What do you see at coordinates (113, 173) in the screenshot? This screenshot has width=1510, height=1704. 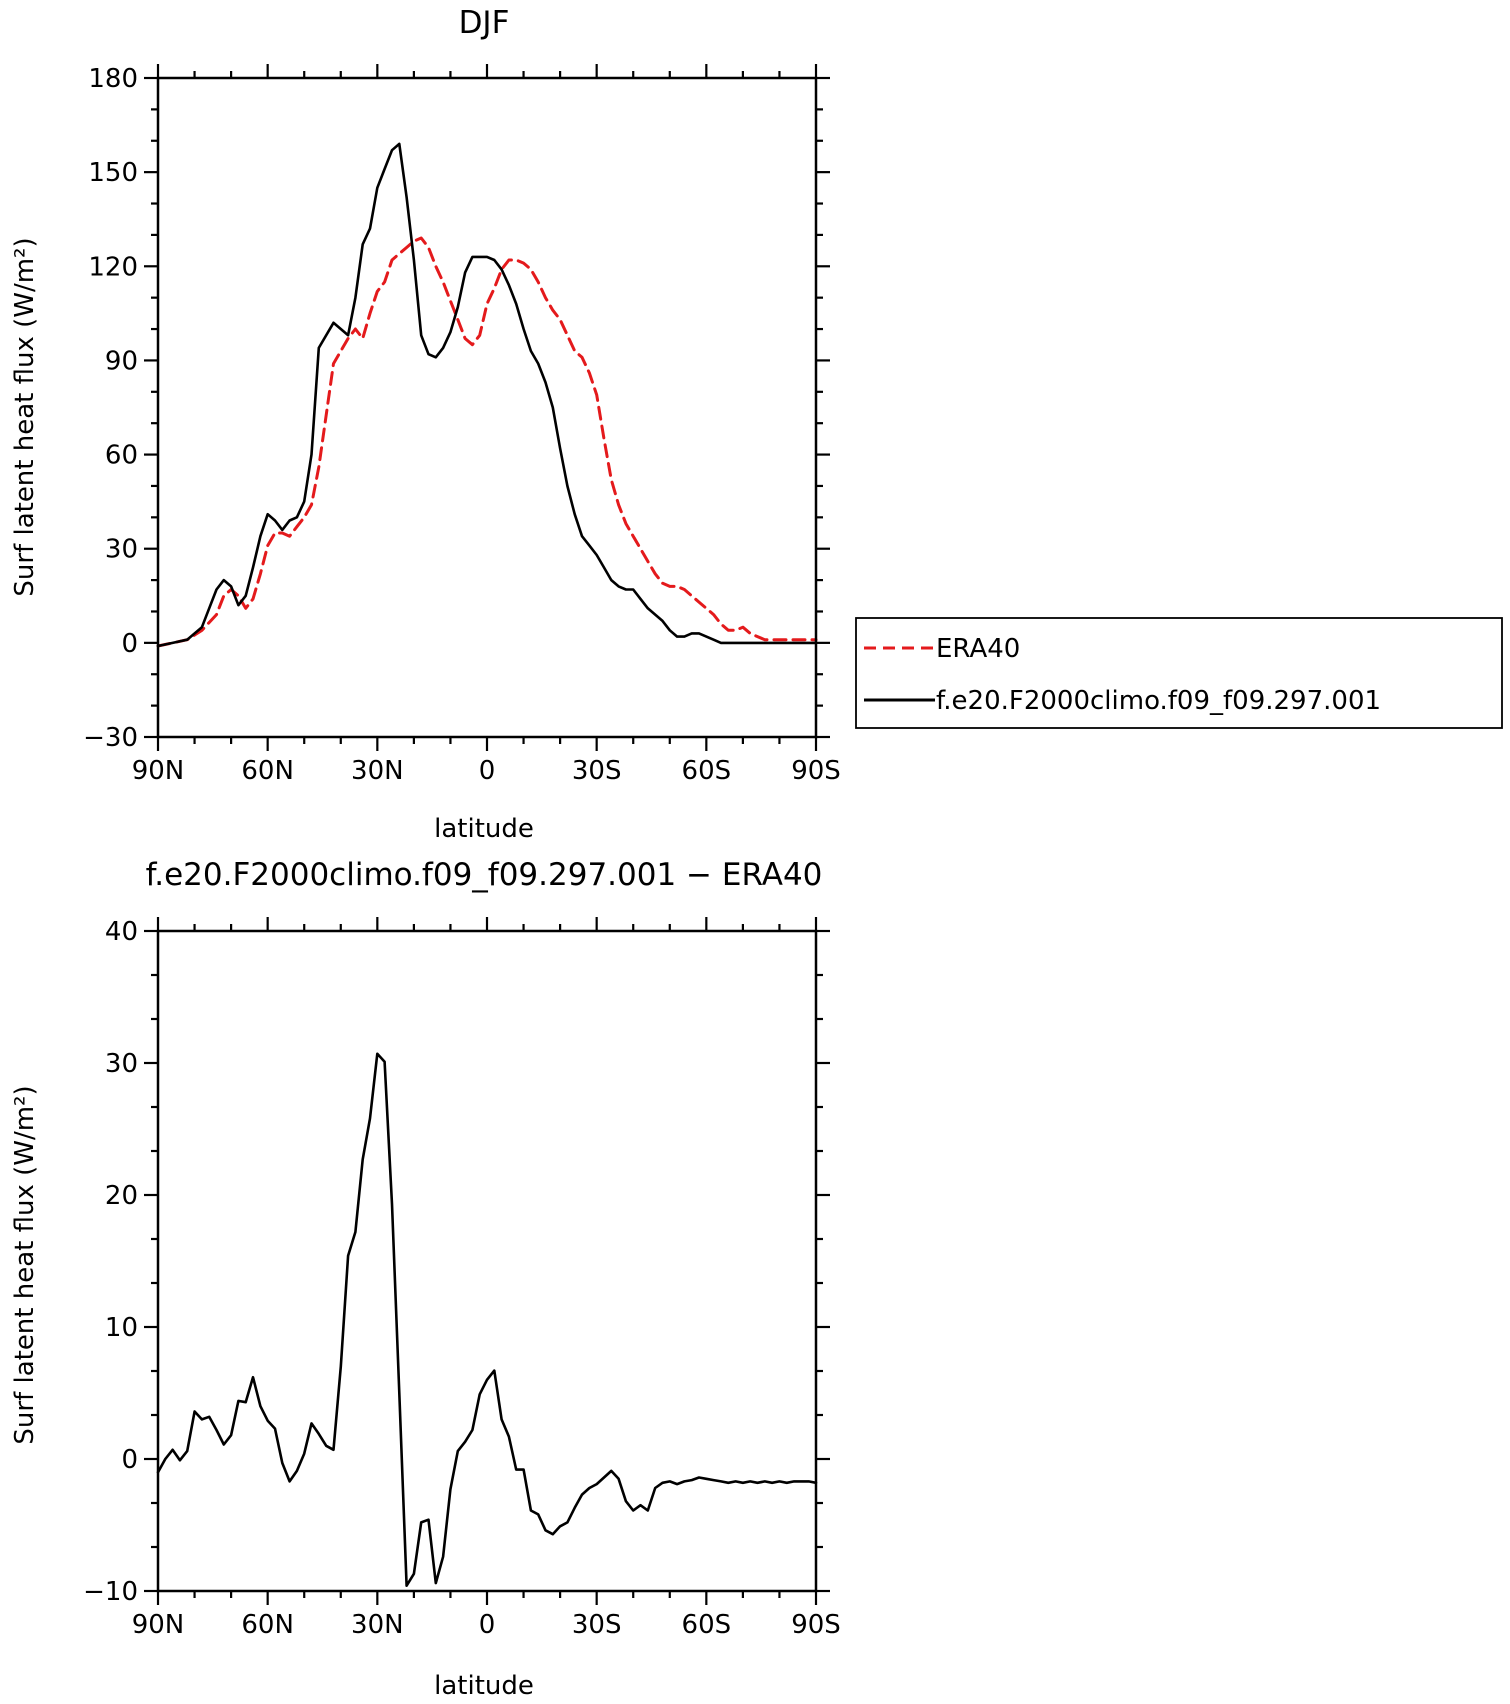 I see `y-tick-label: 150` at bounding box center [113, 173].